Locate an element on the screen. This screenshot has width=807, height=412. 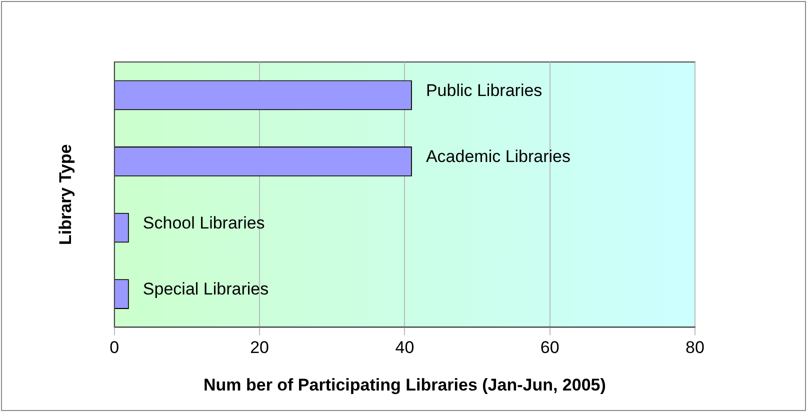
y-tick-label: School Libraries is located at coordinates (203, 222).